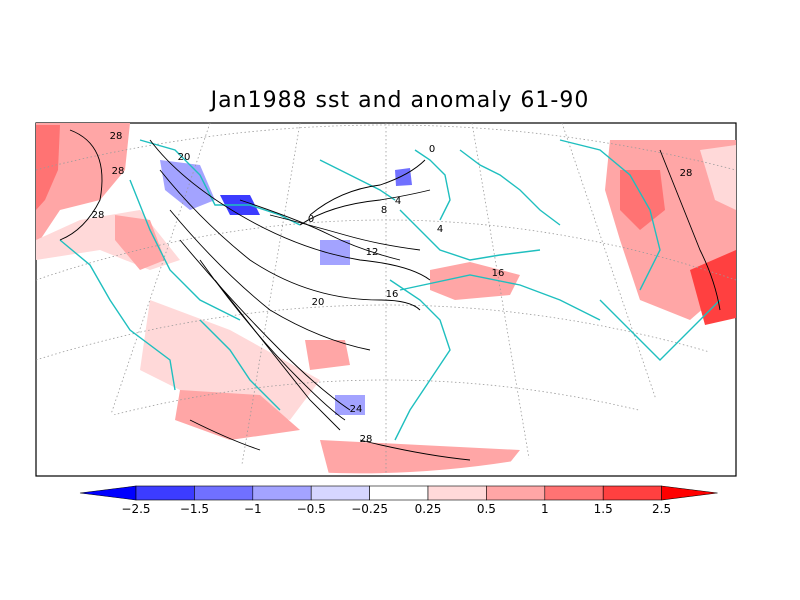  Describe the element at coordinates (428, 509) in the screenshot. I see `colorbar-tick-label: 0.25` at that location.